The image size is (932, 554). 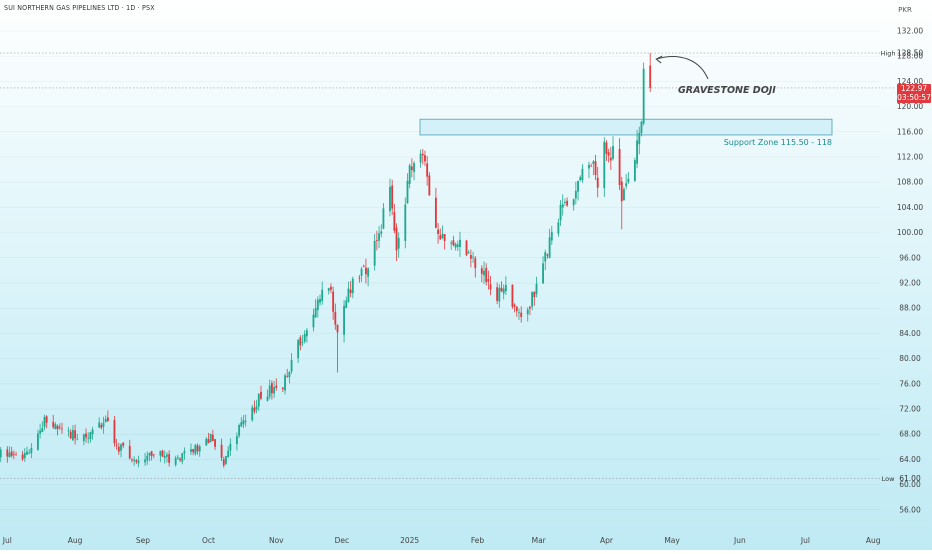 What do you see at coordinates (276, 540) in the screenshot?
I see `time-tick-label: Nov` at bounding box center [276, 540].